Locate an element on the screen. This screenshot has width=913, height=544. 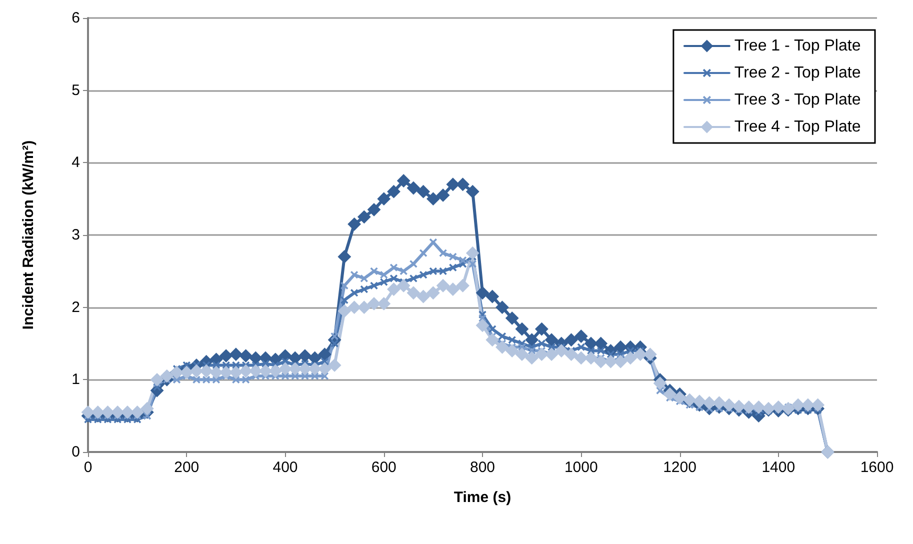
x-tick-label: 1600 is located at coordinates (877, 467).